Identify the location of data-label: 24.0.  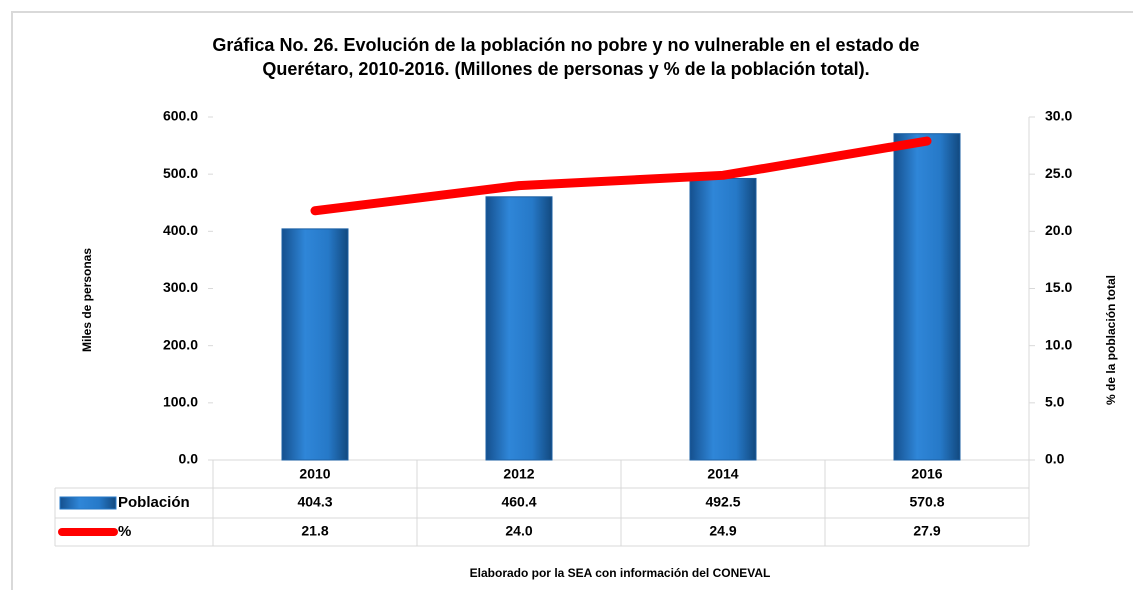
(518, 531).